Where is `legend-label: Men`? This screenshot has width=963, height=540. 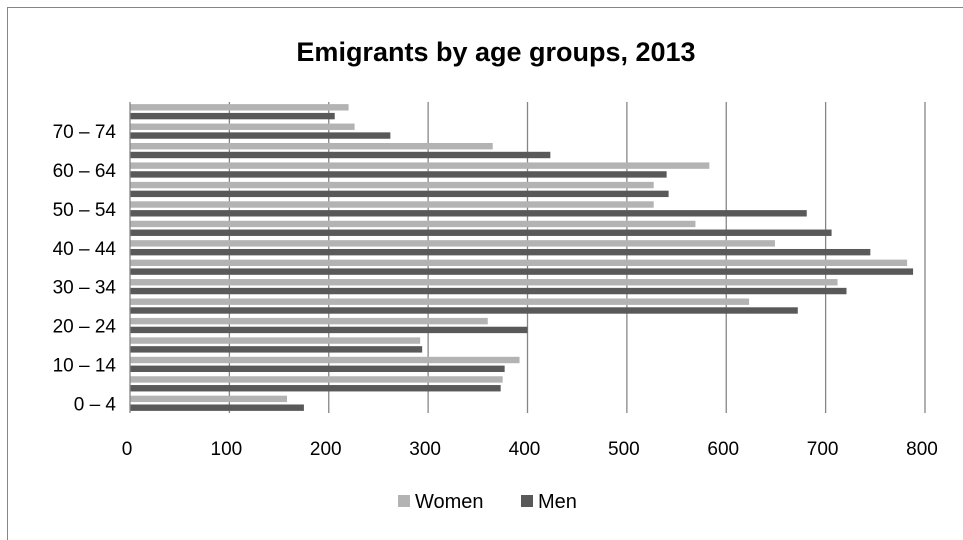
legend-label: Men is located at coordinates (557, 502).